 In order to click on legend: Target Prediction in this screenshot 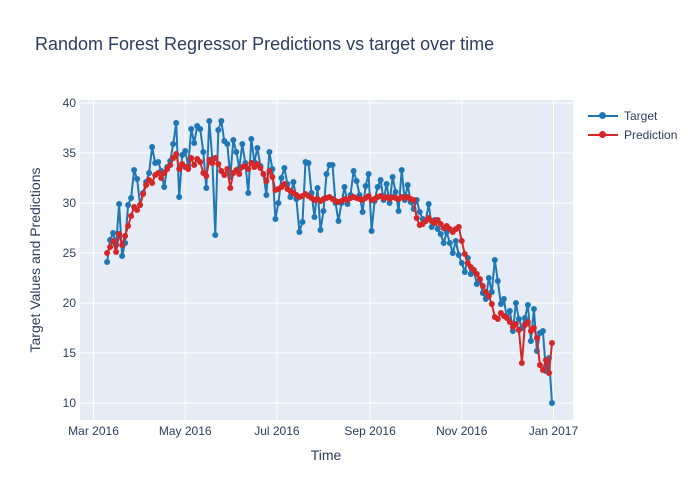, I will do `click(632, 125)`.